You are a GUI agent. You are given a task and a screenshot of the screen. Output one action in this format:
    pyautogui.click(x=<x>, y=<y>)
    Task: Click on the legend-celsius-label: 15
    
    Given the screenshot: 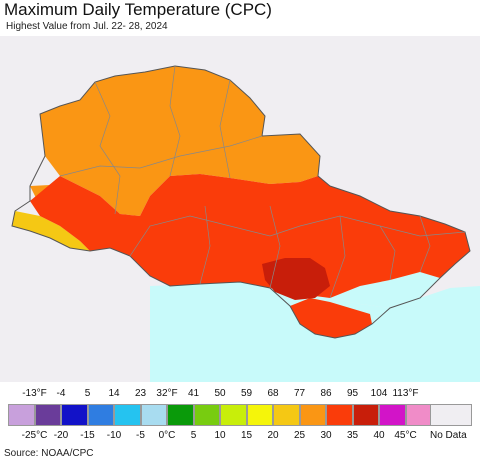 What is the action you would take?
    pyautogui.click(x=246, y=435)
    